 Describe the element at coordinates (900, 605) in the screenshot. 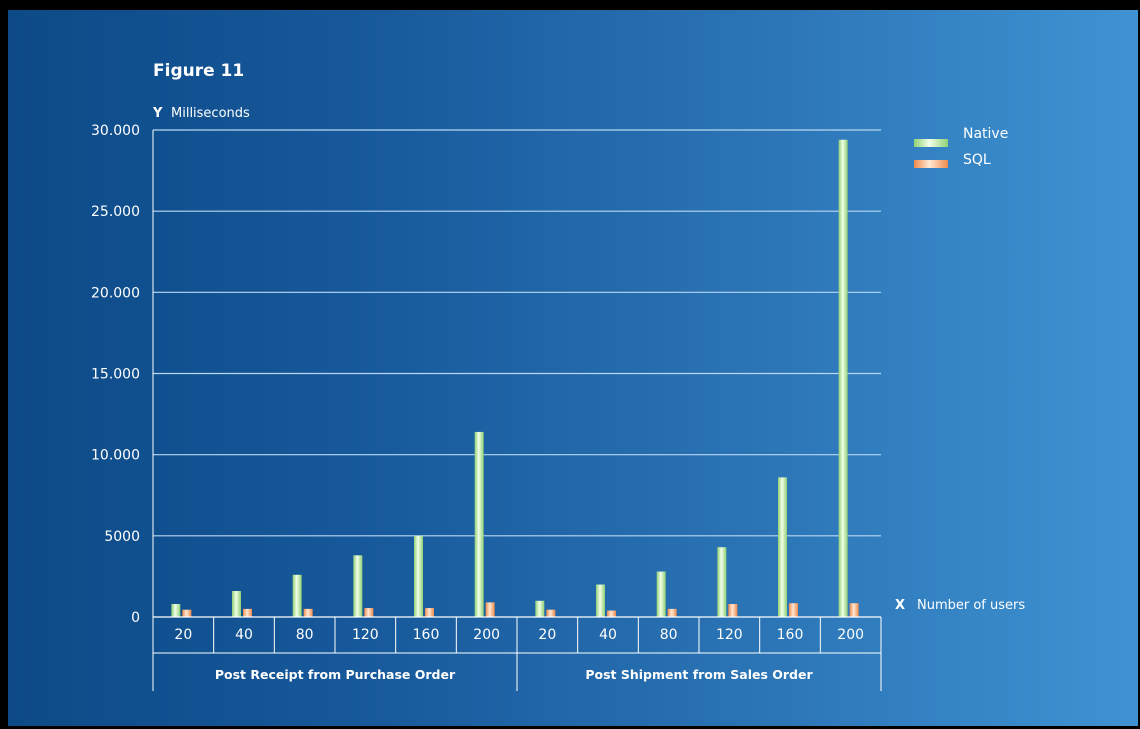

I see `x-axis-letter: X` at that location.